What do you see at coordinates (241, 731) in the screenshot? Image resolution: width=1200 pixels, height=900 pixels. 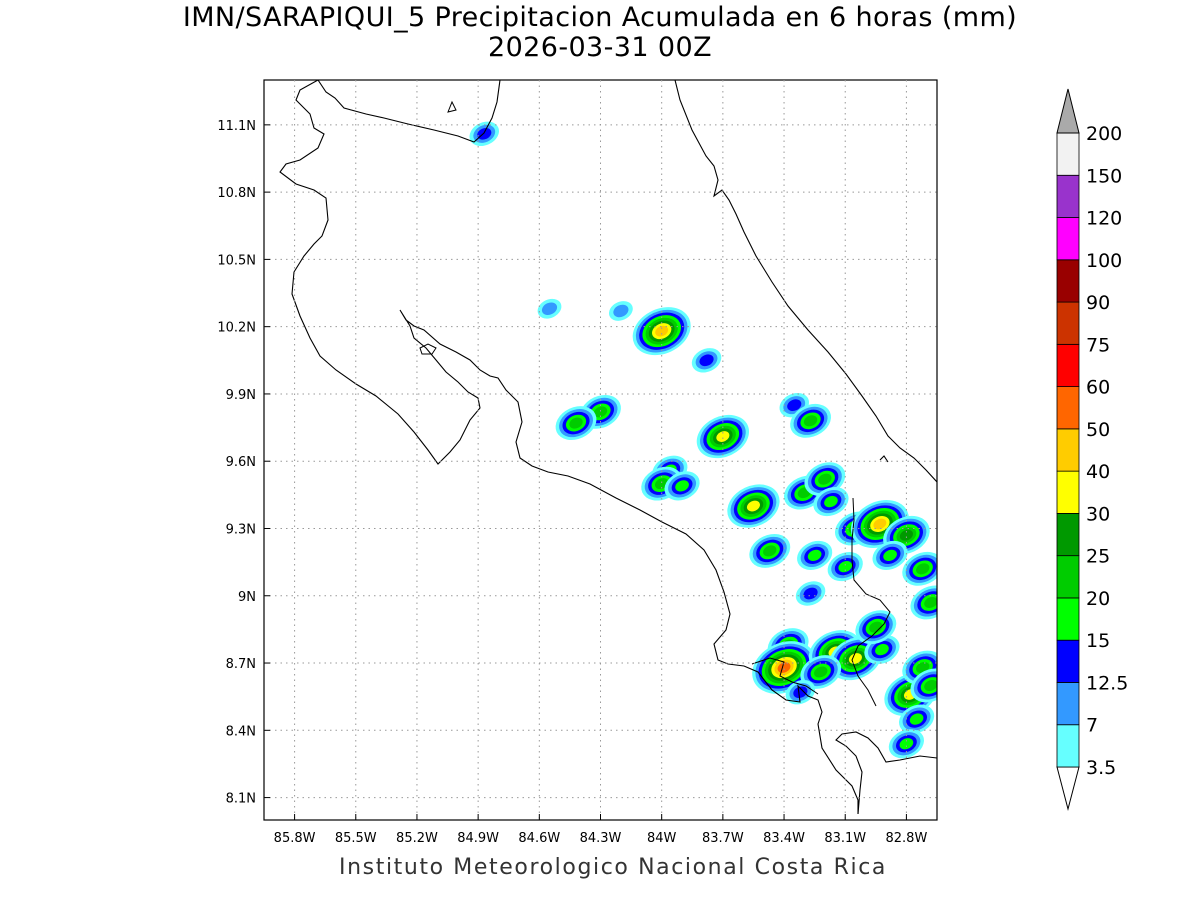 I see `tick-label-lat: 8.4N` at bounding box center [241, 731].